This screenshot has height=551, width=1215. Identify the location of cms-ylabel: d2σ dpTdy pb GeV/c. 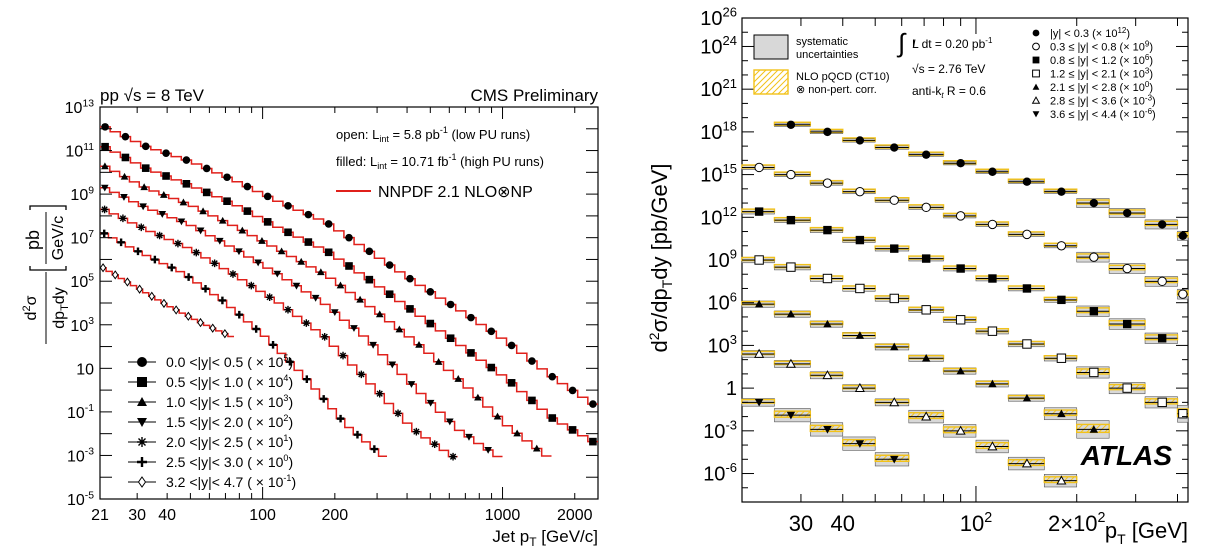
(46, 274).